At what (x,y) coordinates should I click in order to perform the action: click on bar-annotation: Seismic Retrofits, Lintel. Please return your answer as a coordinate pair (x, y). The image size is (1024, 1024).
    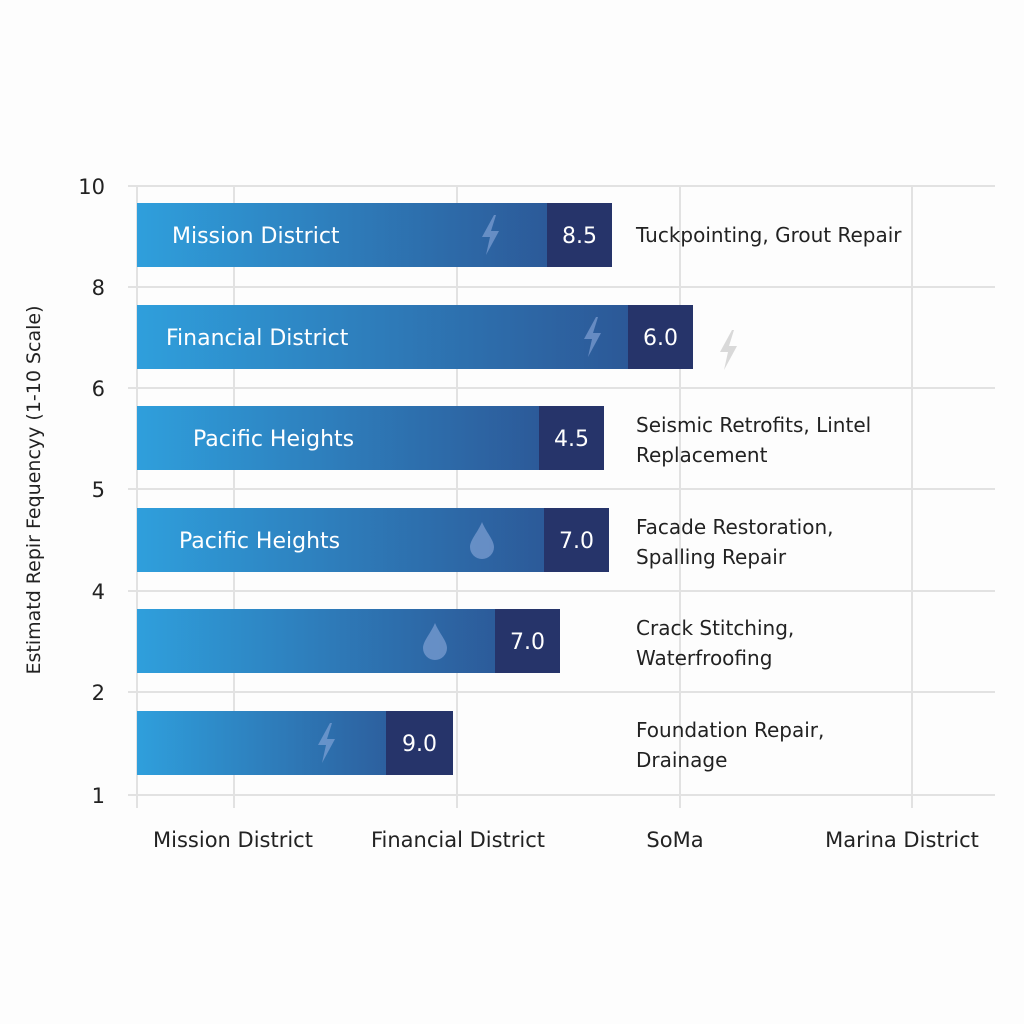
    Looking at the image, I should click on (753, 425).